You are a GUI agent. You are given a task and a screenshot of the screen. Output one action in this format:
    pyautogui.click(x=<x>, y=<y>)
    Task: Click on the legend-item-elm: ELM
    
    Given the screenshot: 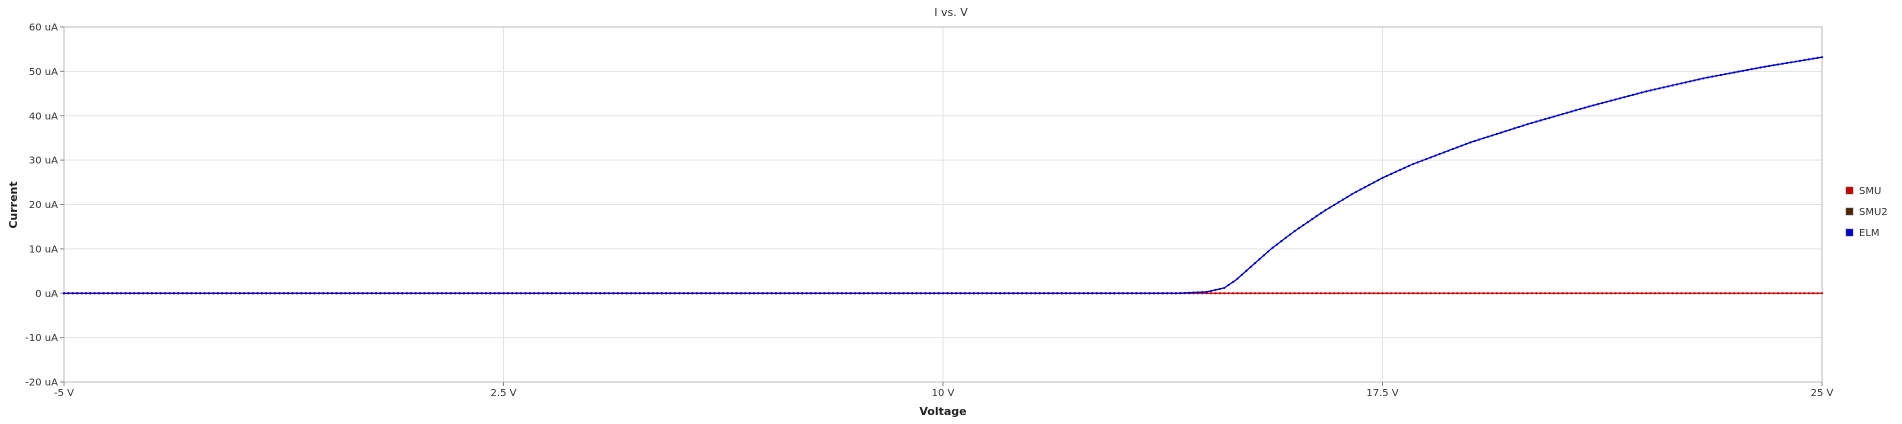 What is the action you would take?
    pyautogui.click(x=1862, y=233)
    